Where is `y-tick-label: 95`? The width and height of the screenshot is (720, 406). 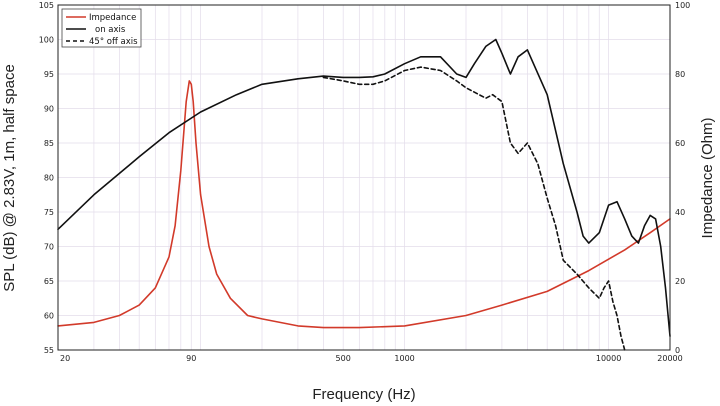
y-tick-label: 95 is located at coordinates (49, 74).